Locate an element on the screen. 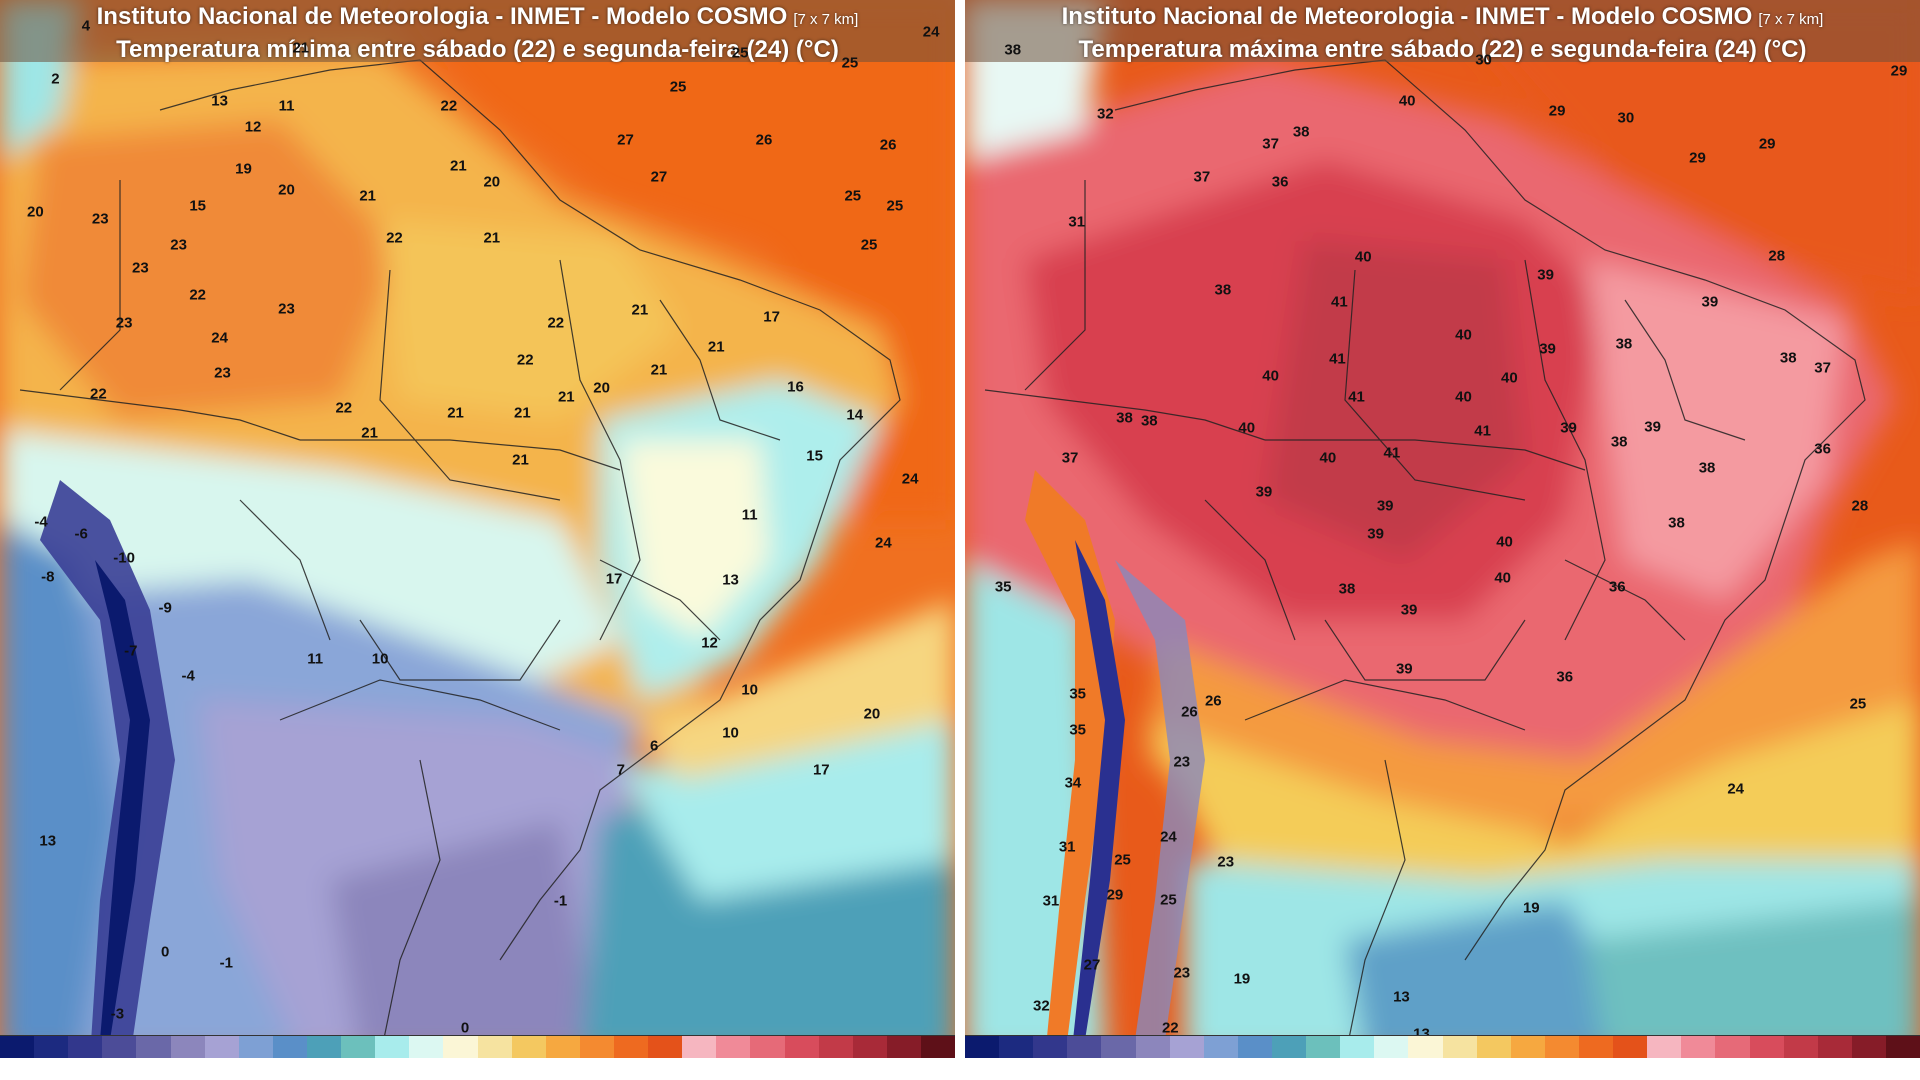 This screenshot has width=1920, height=1080. min-temp-label: 0 is located at coordinates (165, 952).